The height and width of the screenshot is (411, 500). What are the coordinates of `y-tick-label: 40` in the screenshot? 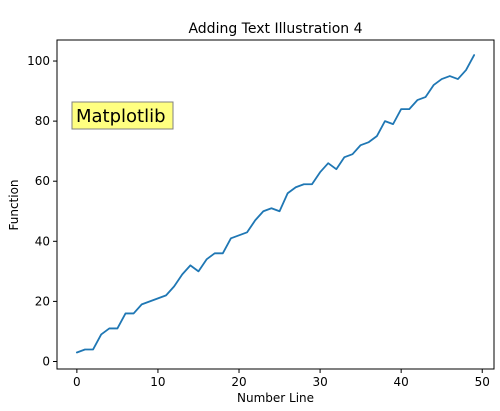 It's located at (42, 241).